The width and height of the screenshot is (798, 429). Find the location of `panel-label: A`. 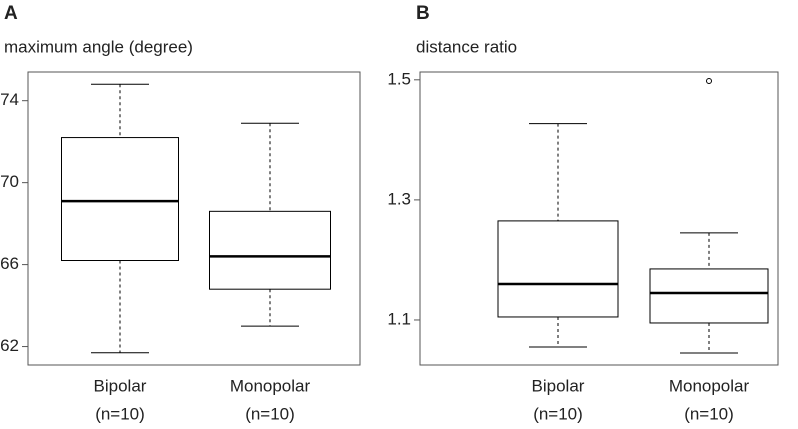

panel-label: A is located at coordinates (11, 13).